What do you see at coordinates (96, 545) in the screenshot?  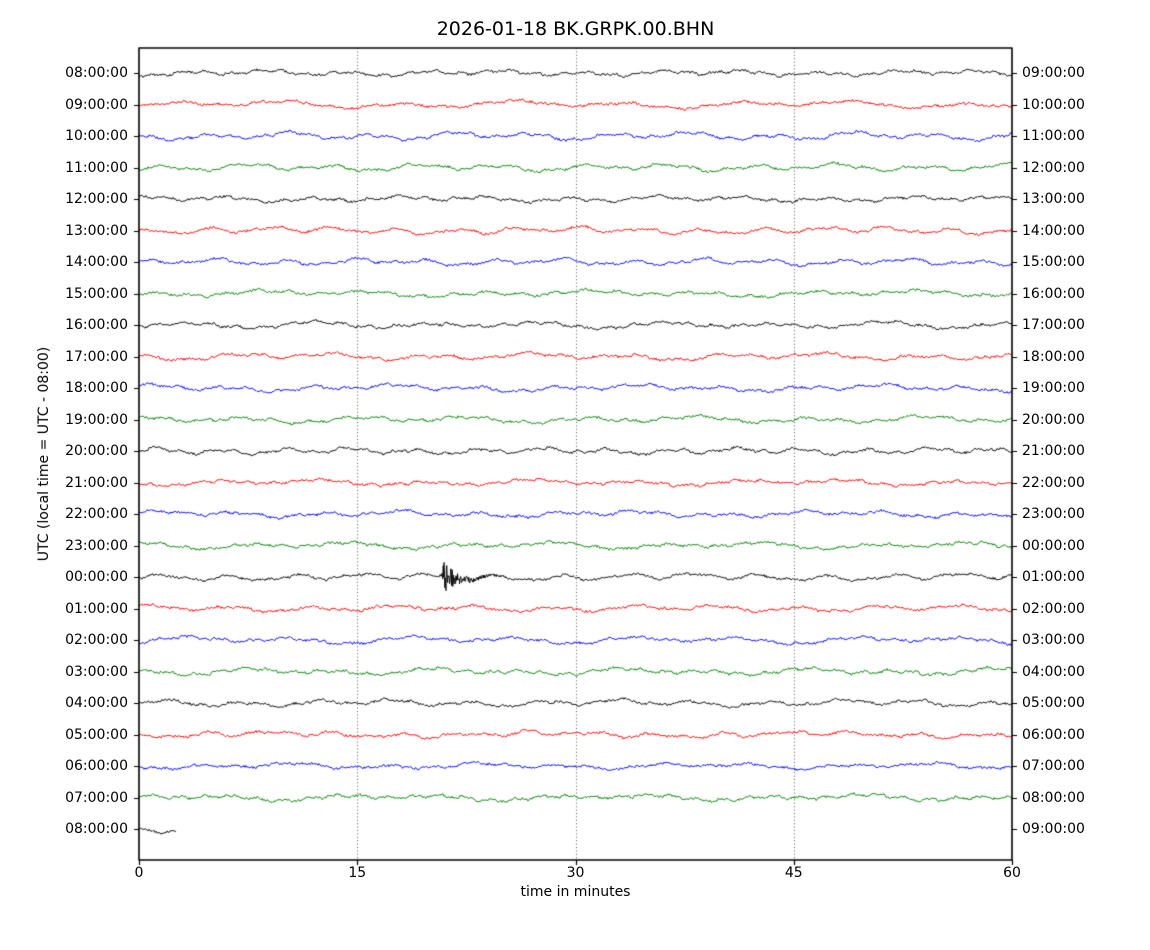 I see `utc-tick-label: 23:00:00` at bounding box center [96, 545].